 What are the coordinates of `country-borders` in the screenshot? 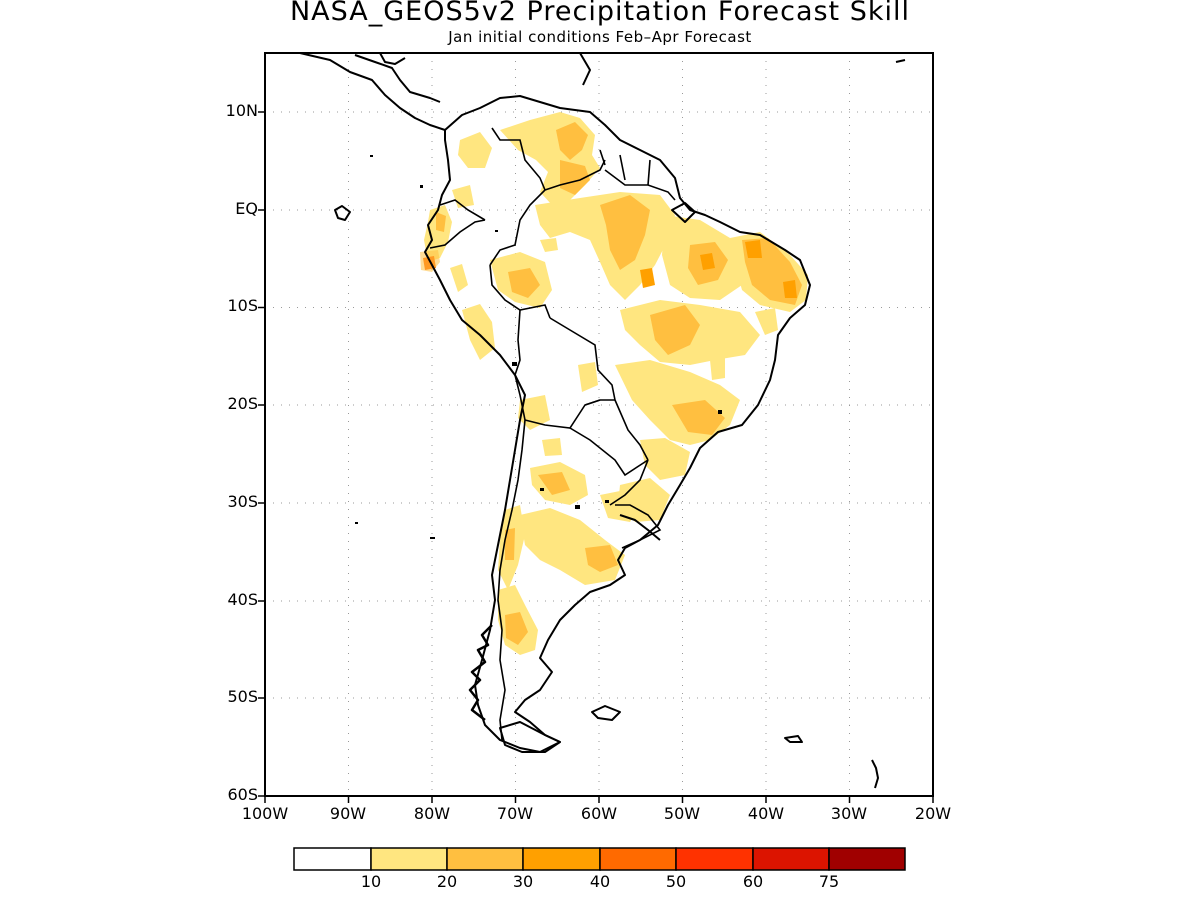 It's located at (552, 434).